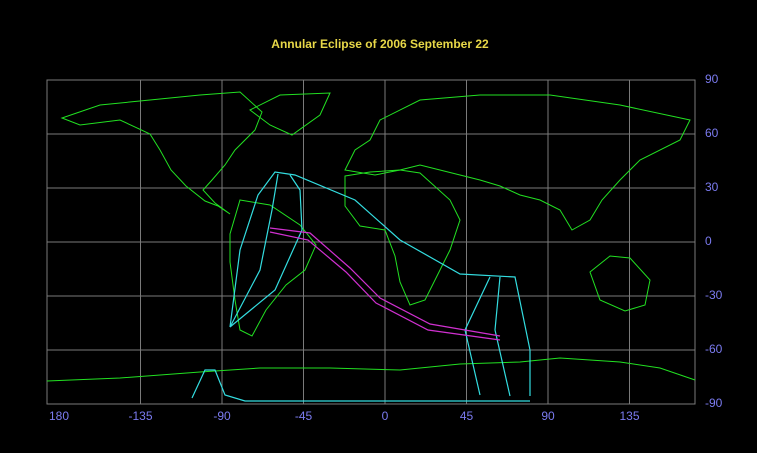 The width and height of the screenshot is (757, 453). I want to click on south-america, so click(273, 268).